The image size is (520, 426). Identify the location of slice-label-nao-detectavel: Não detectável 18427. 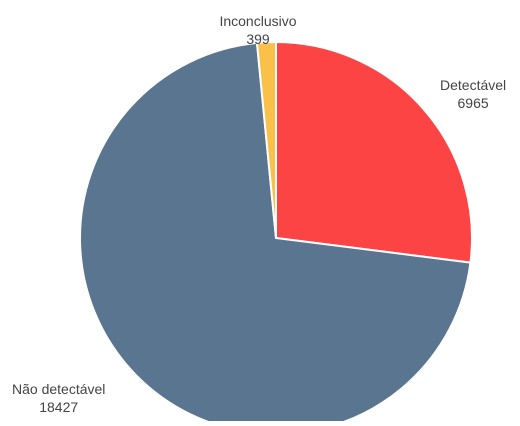
(58, 398).